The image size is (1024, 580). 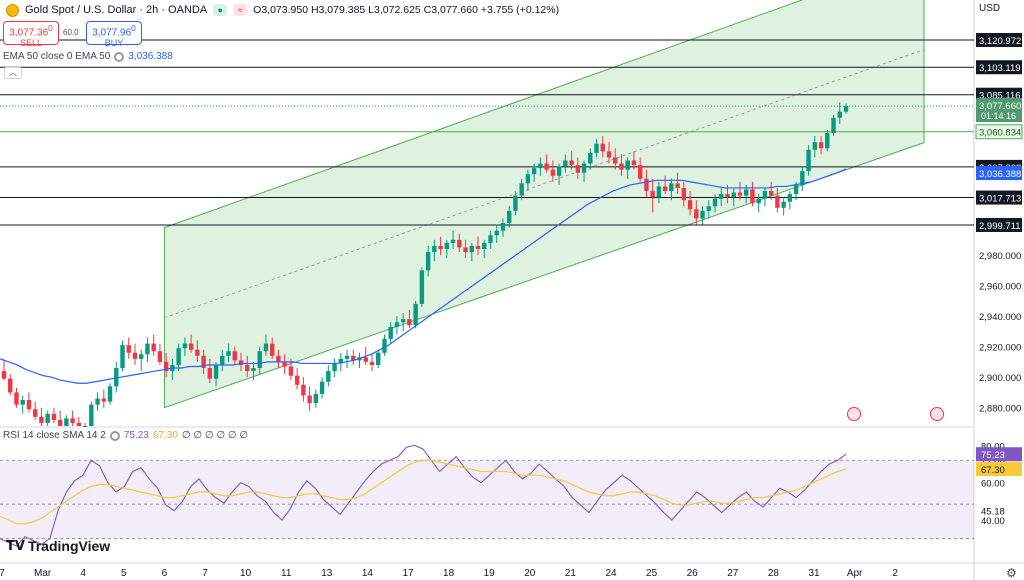 I want to click on market-open-icon: ●, so click(x=220, y=10).